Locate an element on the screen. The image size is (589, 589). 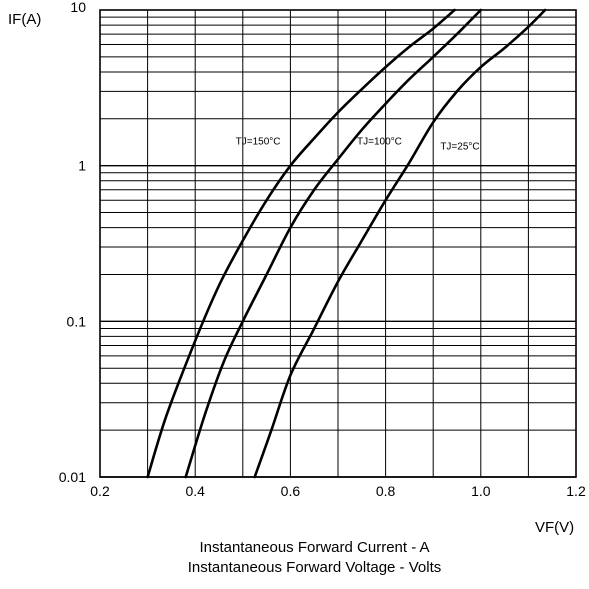
x-tick-label: 0.2 is located at coordinates (100, 491).